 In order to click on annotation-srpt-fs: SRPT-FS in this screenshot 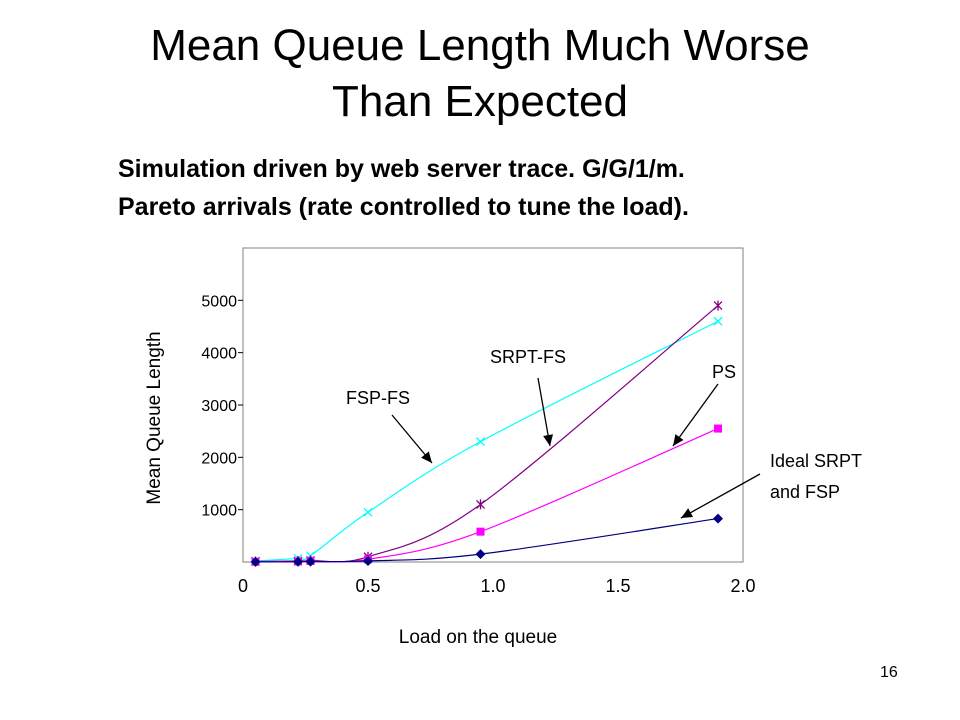, I will do `click(528, 357)`.